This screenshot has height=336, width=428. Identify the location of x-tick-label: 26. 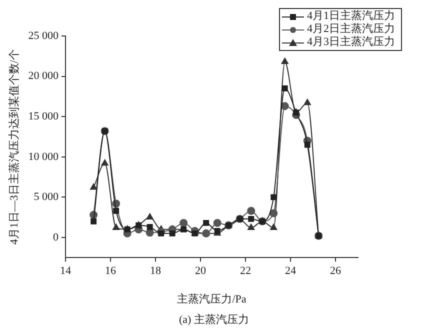
(336, 271).